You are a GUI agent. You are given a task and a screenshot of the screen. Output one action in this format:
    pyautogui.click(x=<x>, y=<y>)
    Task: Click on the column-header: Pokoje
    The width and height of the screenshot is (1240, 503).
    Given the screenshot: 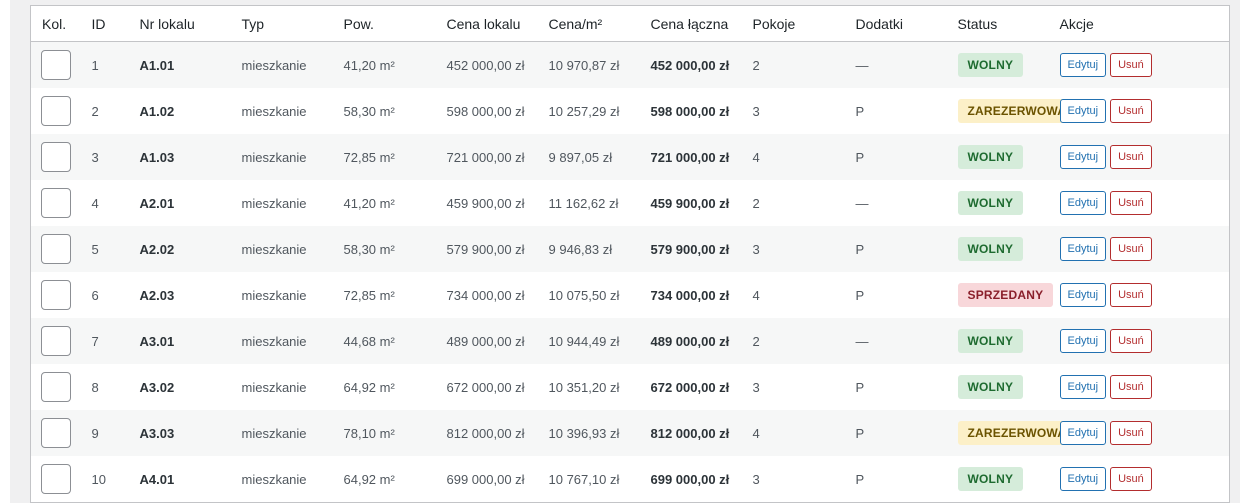 What is the action you would take?
    pyautogui.click(x=794, y=23)
    